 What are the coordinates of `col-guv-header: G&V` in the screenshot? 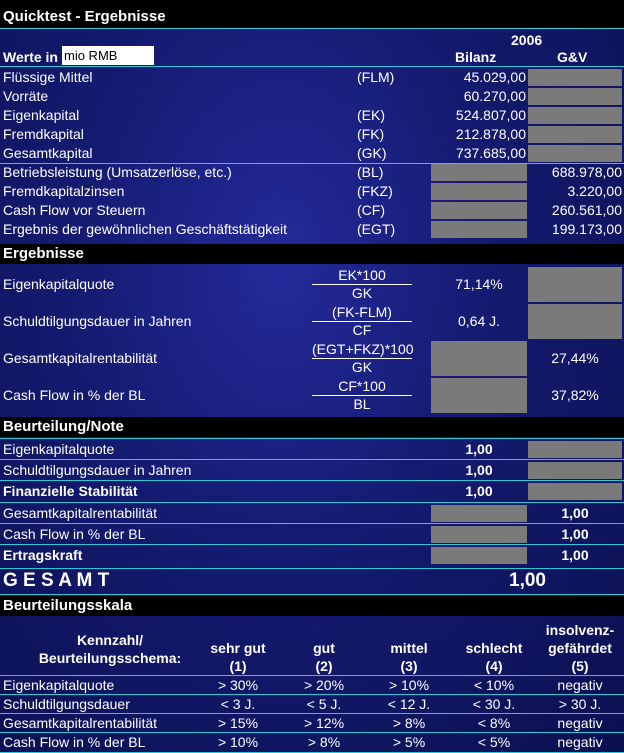 It's located at (572, 57).